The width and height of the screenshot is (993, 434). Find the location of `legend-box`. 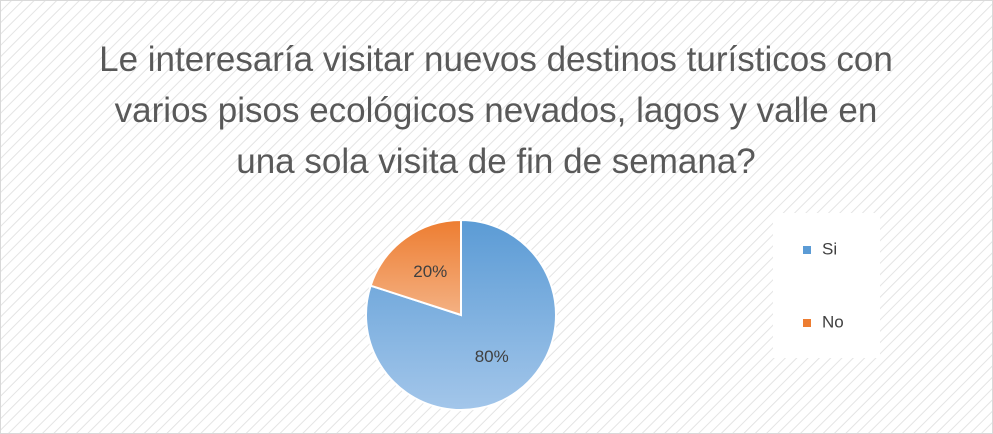

legend-box is located at coordinates (826, 285).